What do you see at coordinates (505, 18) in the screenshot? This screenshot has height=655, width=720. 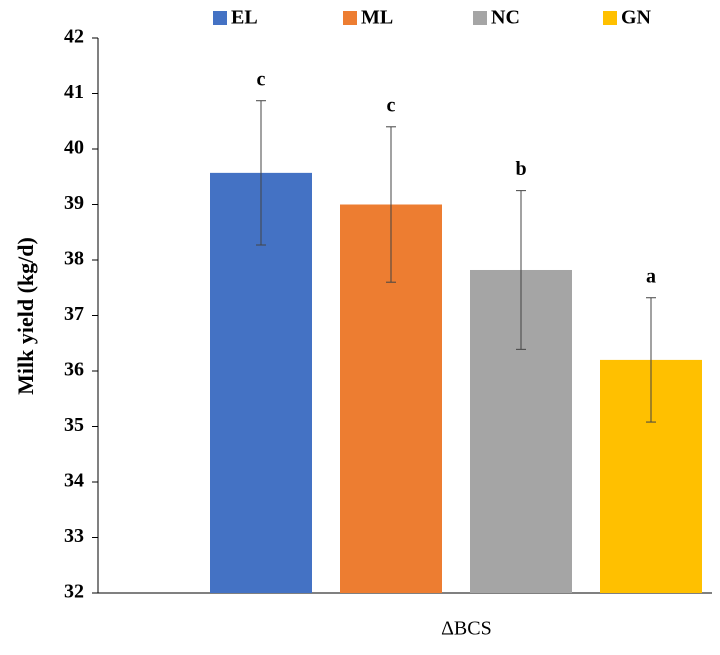 I see `legend-label: NC` at bounding box center [505, 18].